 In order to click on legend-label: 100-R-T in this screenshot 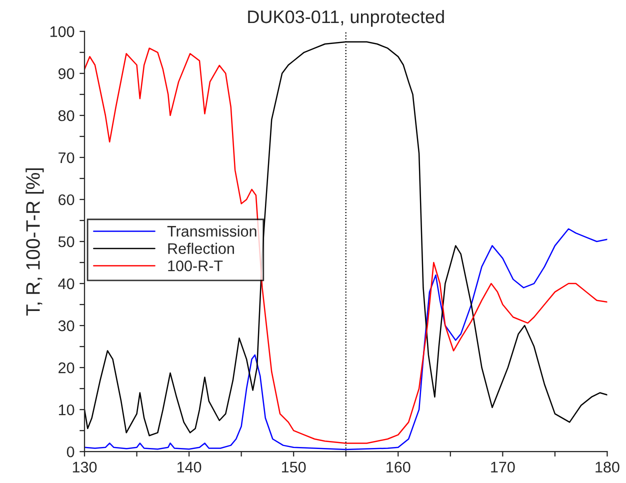, I will do `click(195, 266)`.